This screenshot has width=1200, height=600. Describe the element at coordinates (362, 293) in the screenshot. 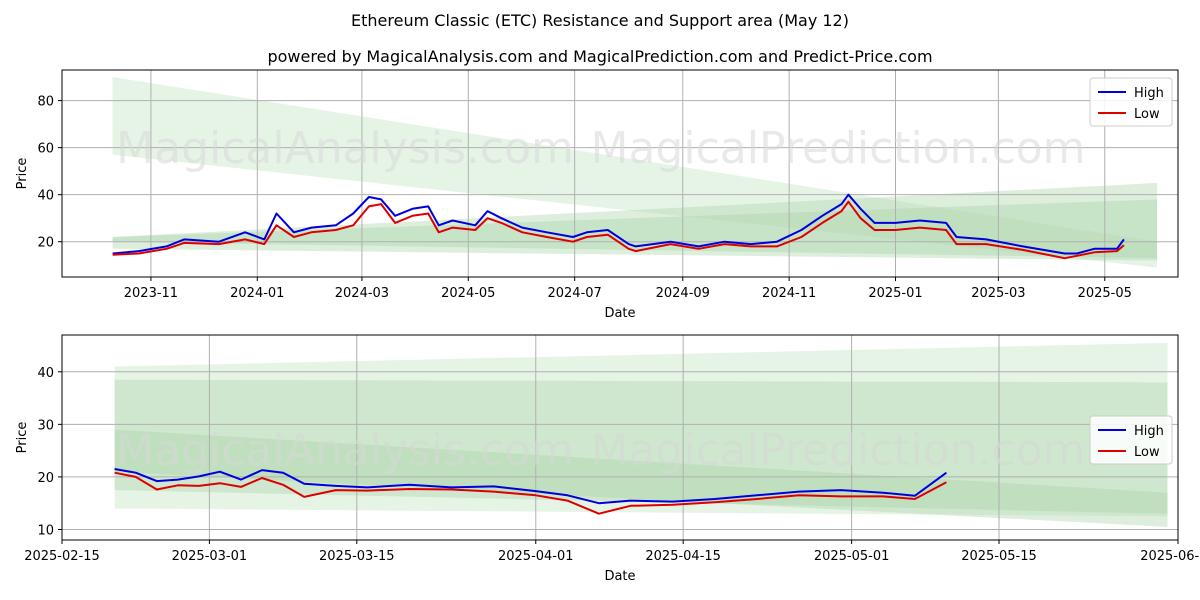

I see `x-tick-label: 2024-03` at that location.